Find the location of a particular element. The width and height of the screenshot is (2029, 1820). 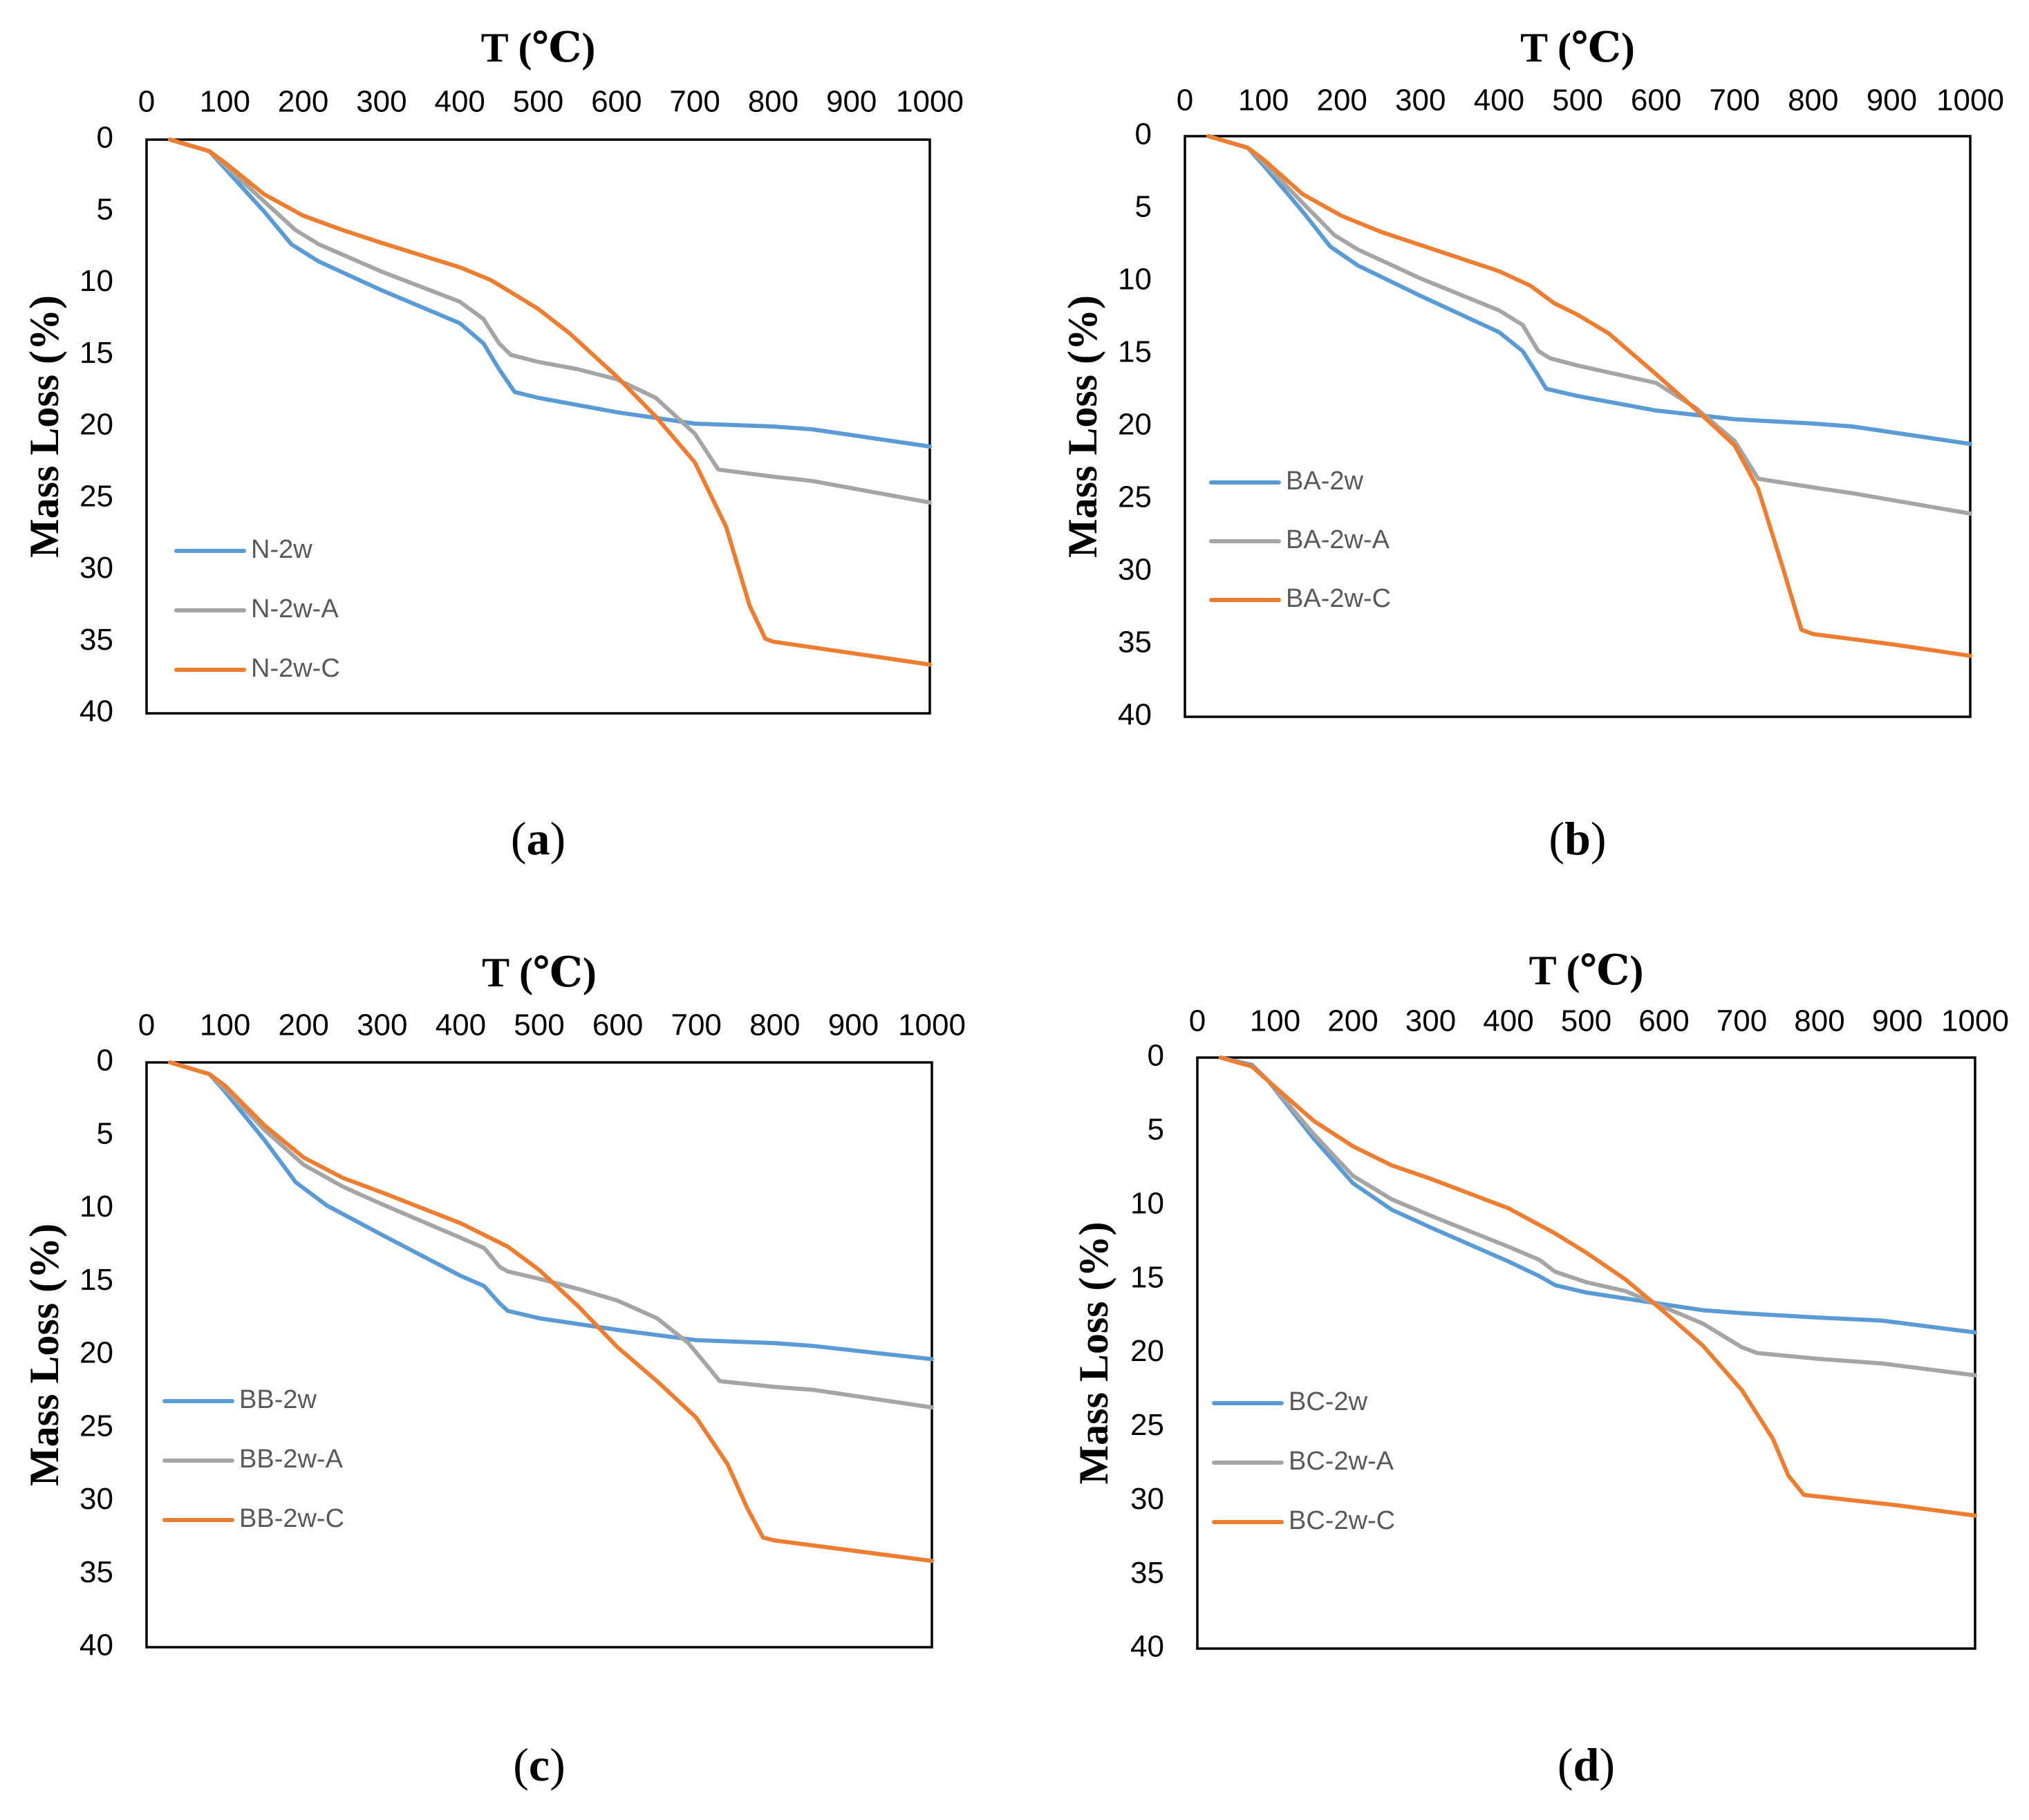

legend-label: BB-2w is located at coordinates (278, 1399).